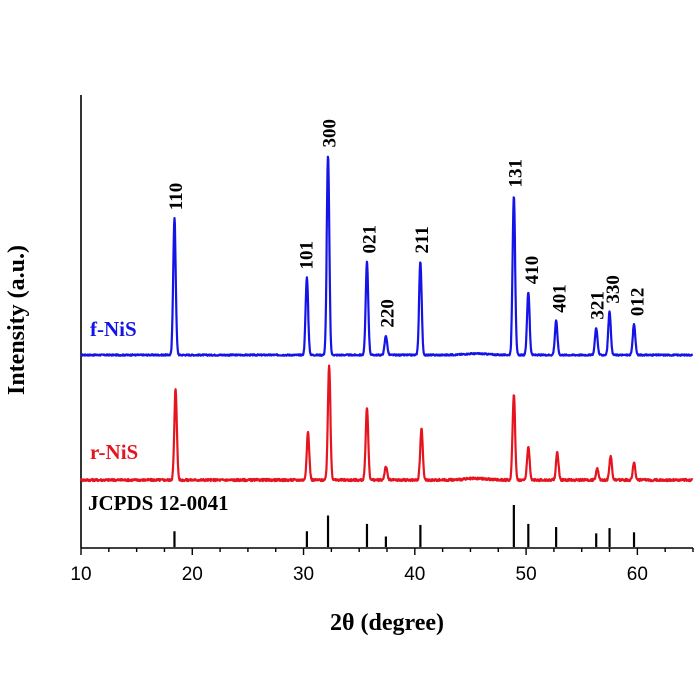 Image resolution: width=700 pixels, height=700 pixels. Describe the element at coordinates (613, 289) in the screenshot. I see `peak-label: 330` at that location.